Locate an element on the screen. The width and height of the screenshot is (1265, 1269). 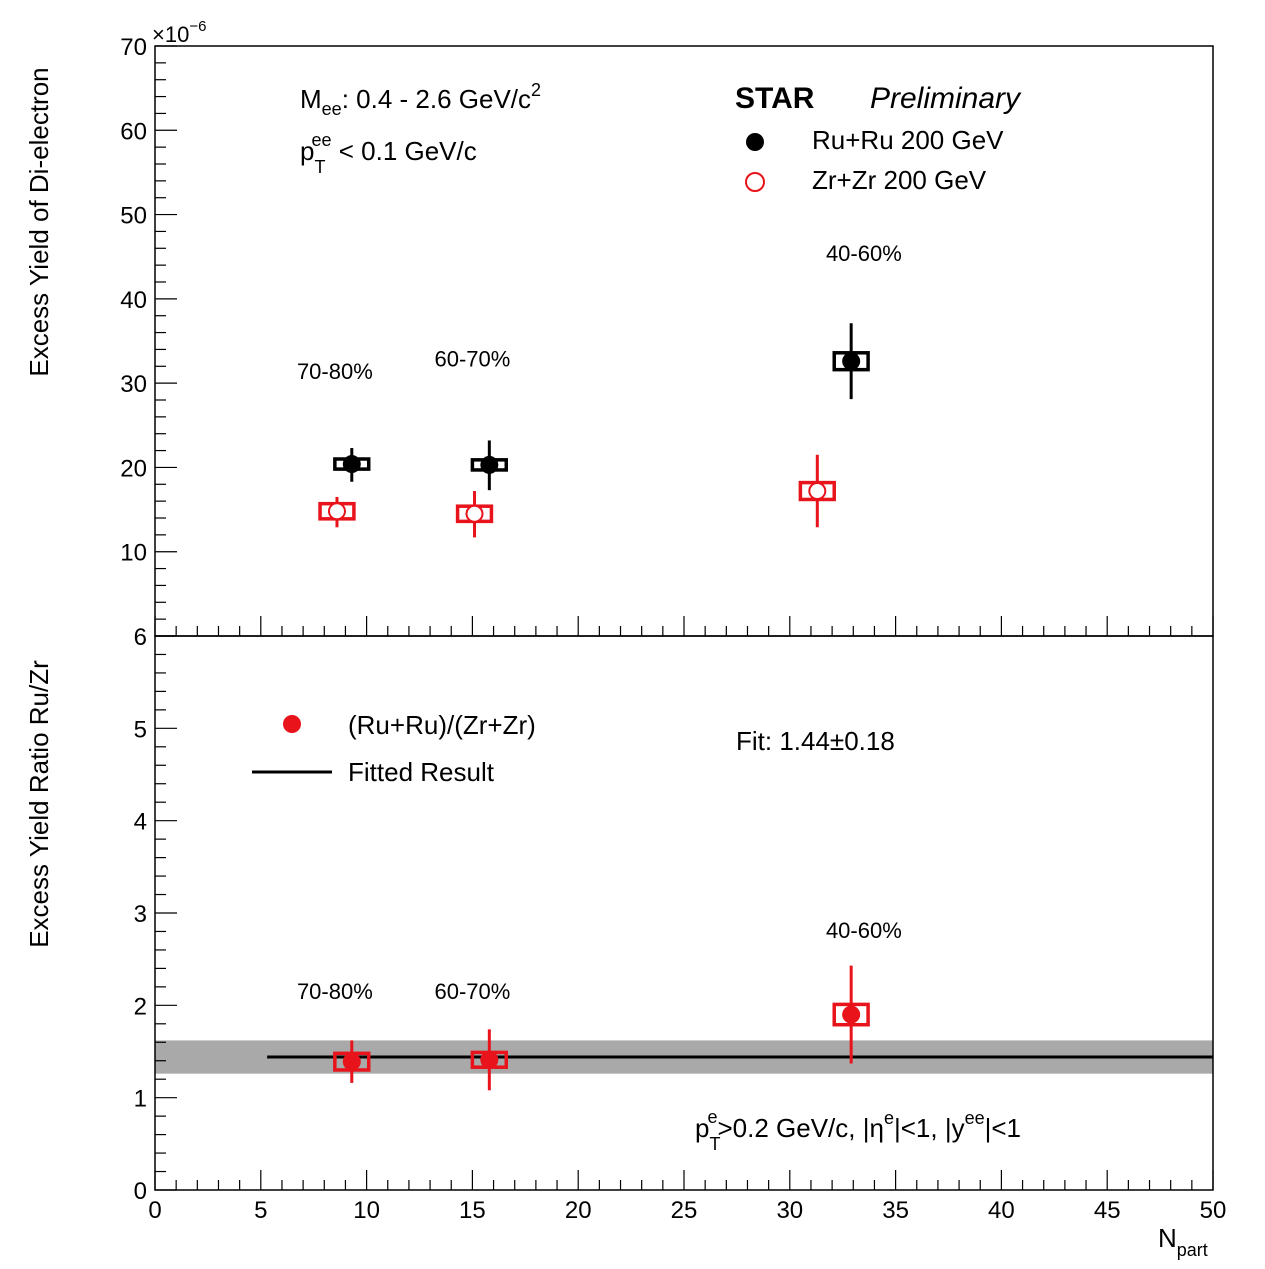
kinematic-cuts-label: pTe>0.2 GeV/c, |ηe|<1, |yee|<1 is located at coordinates (858, 1130).